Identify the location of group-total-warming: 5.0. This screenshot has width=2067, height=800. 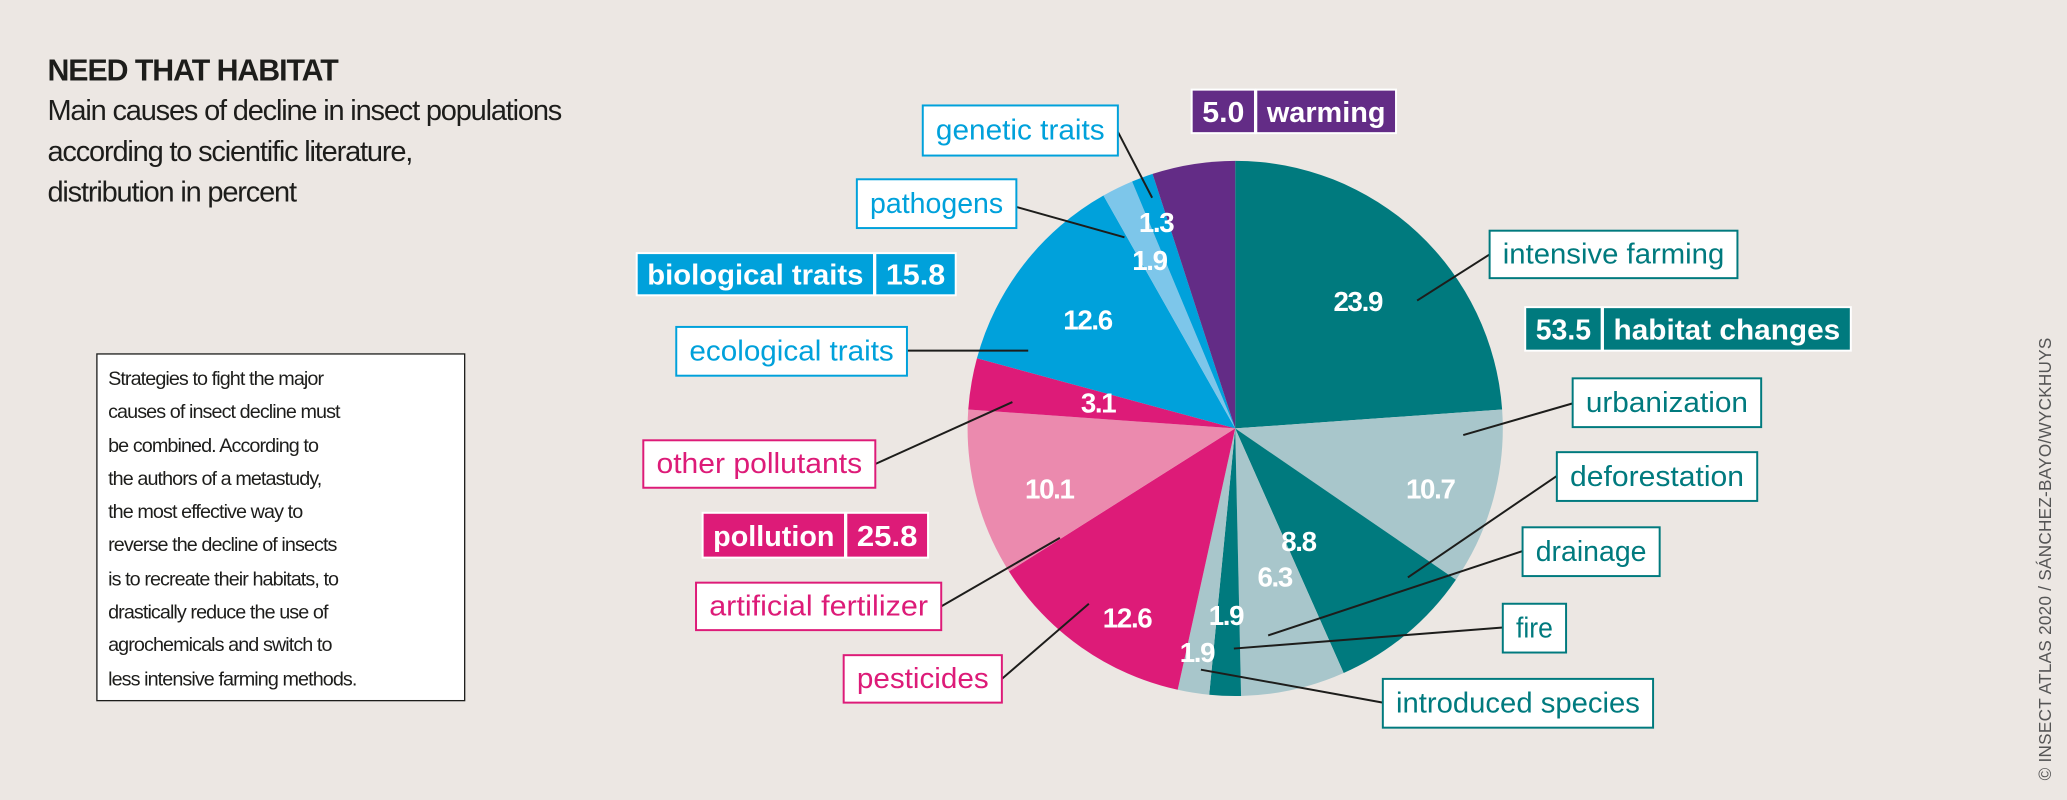
(1223, 113).